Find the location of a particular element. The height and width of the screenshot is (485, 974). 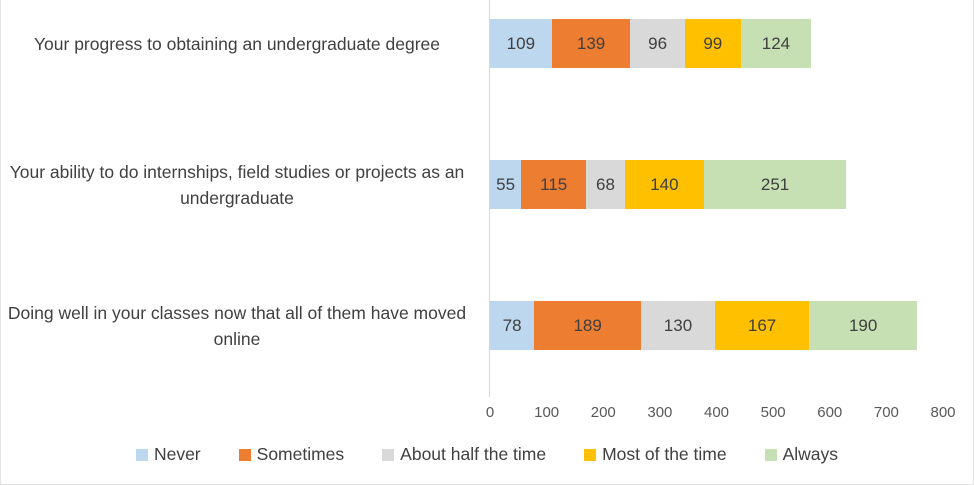

x-tick-label: 600 is located at coordinates (830, 412).